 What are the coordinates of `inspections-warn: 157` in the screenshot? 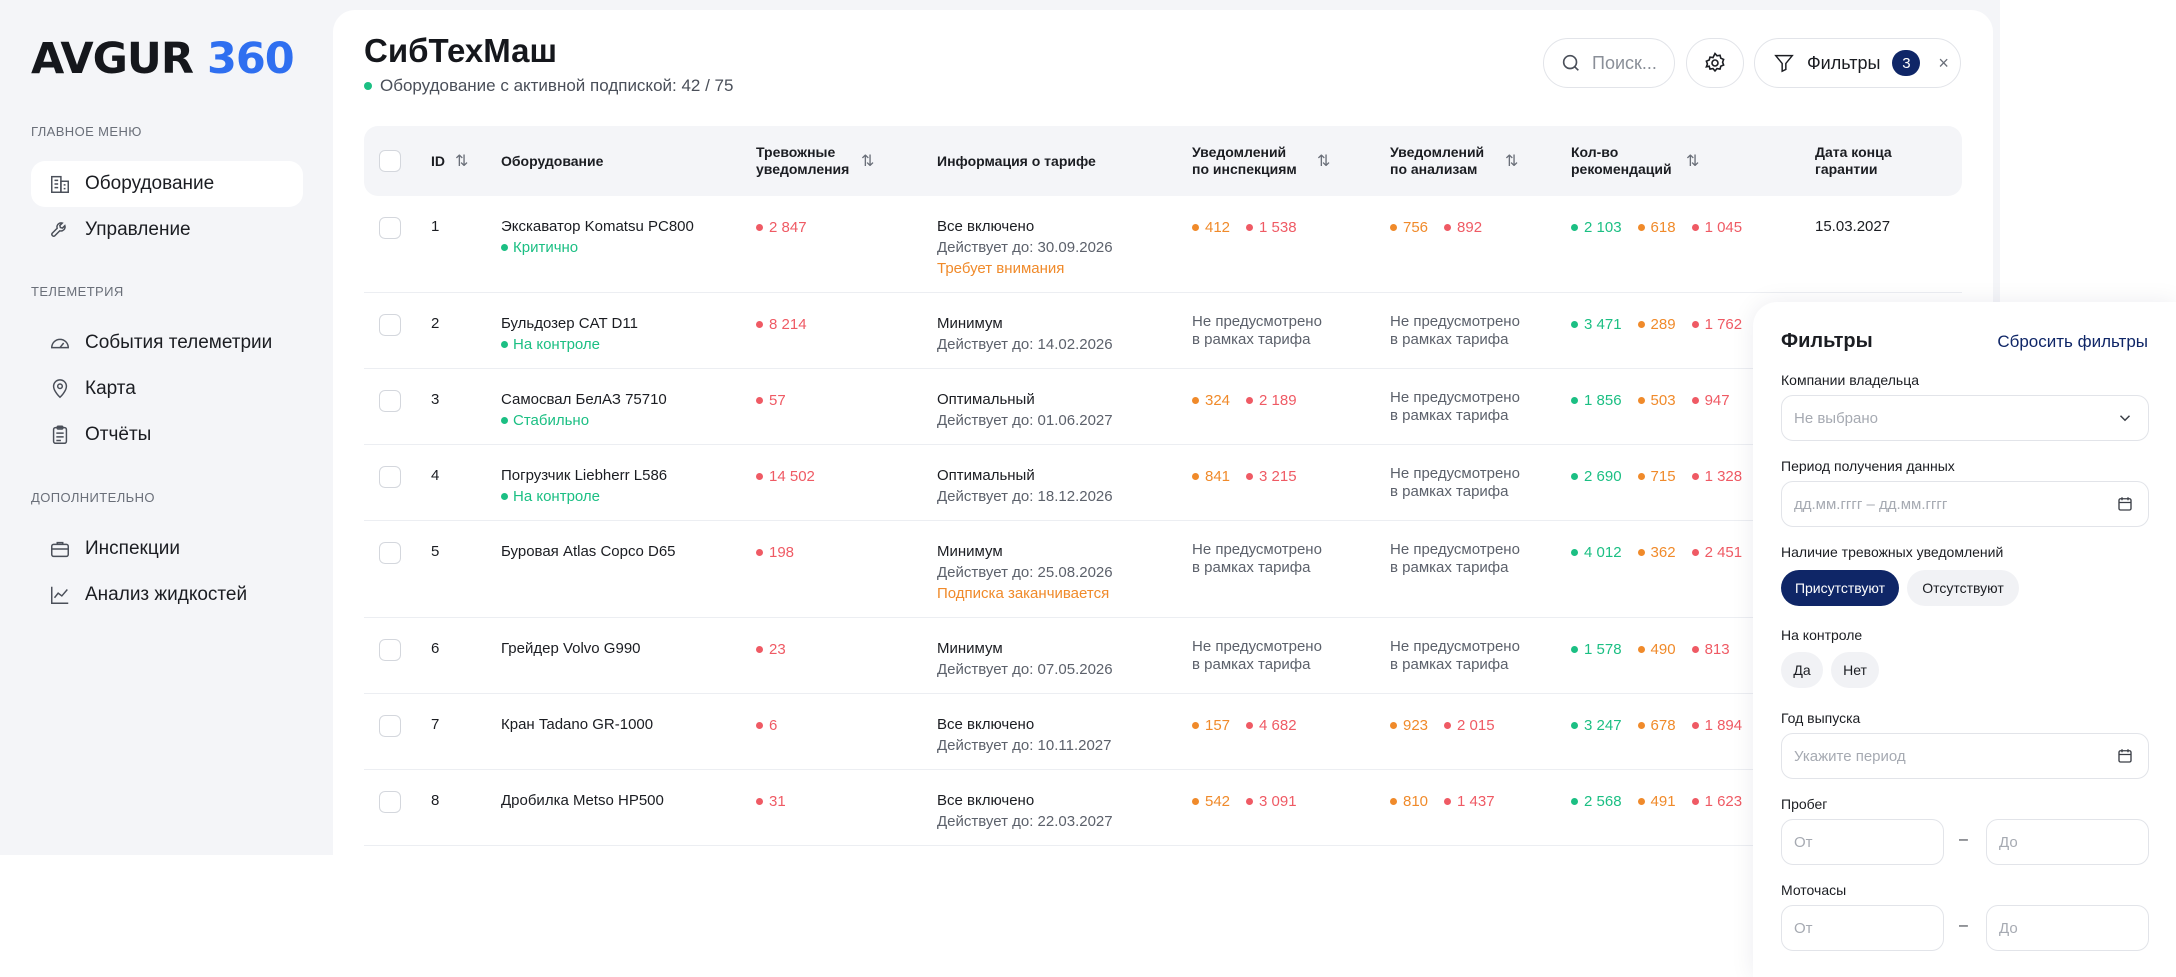 It's located at (1211, 725).